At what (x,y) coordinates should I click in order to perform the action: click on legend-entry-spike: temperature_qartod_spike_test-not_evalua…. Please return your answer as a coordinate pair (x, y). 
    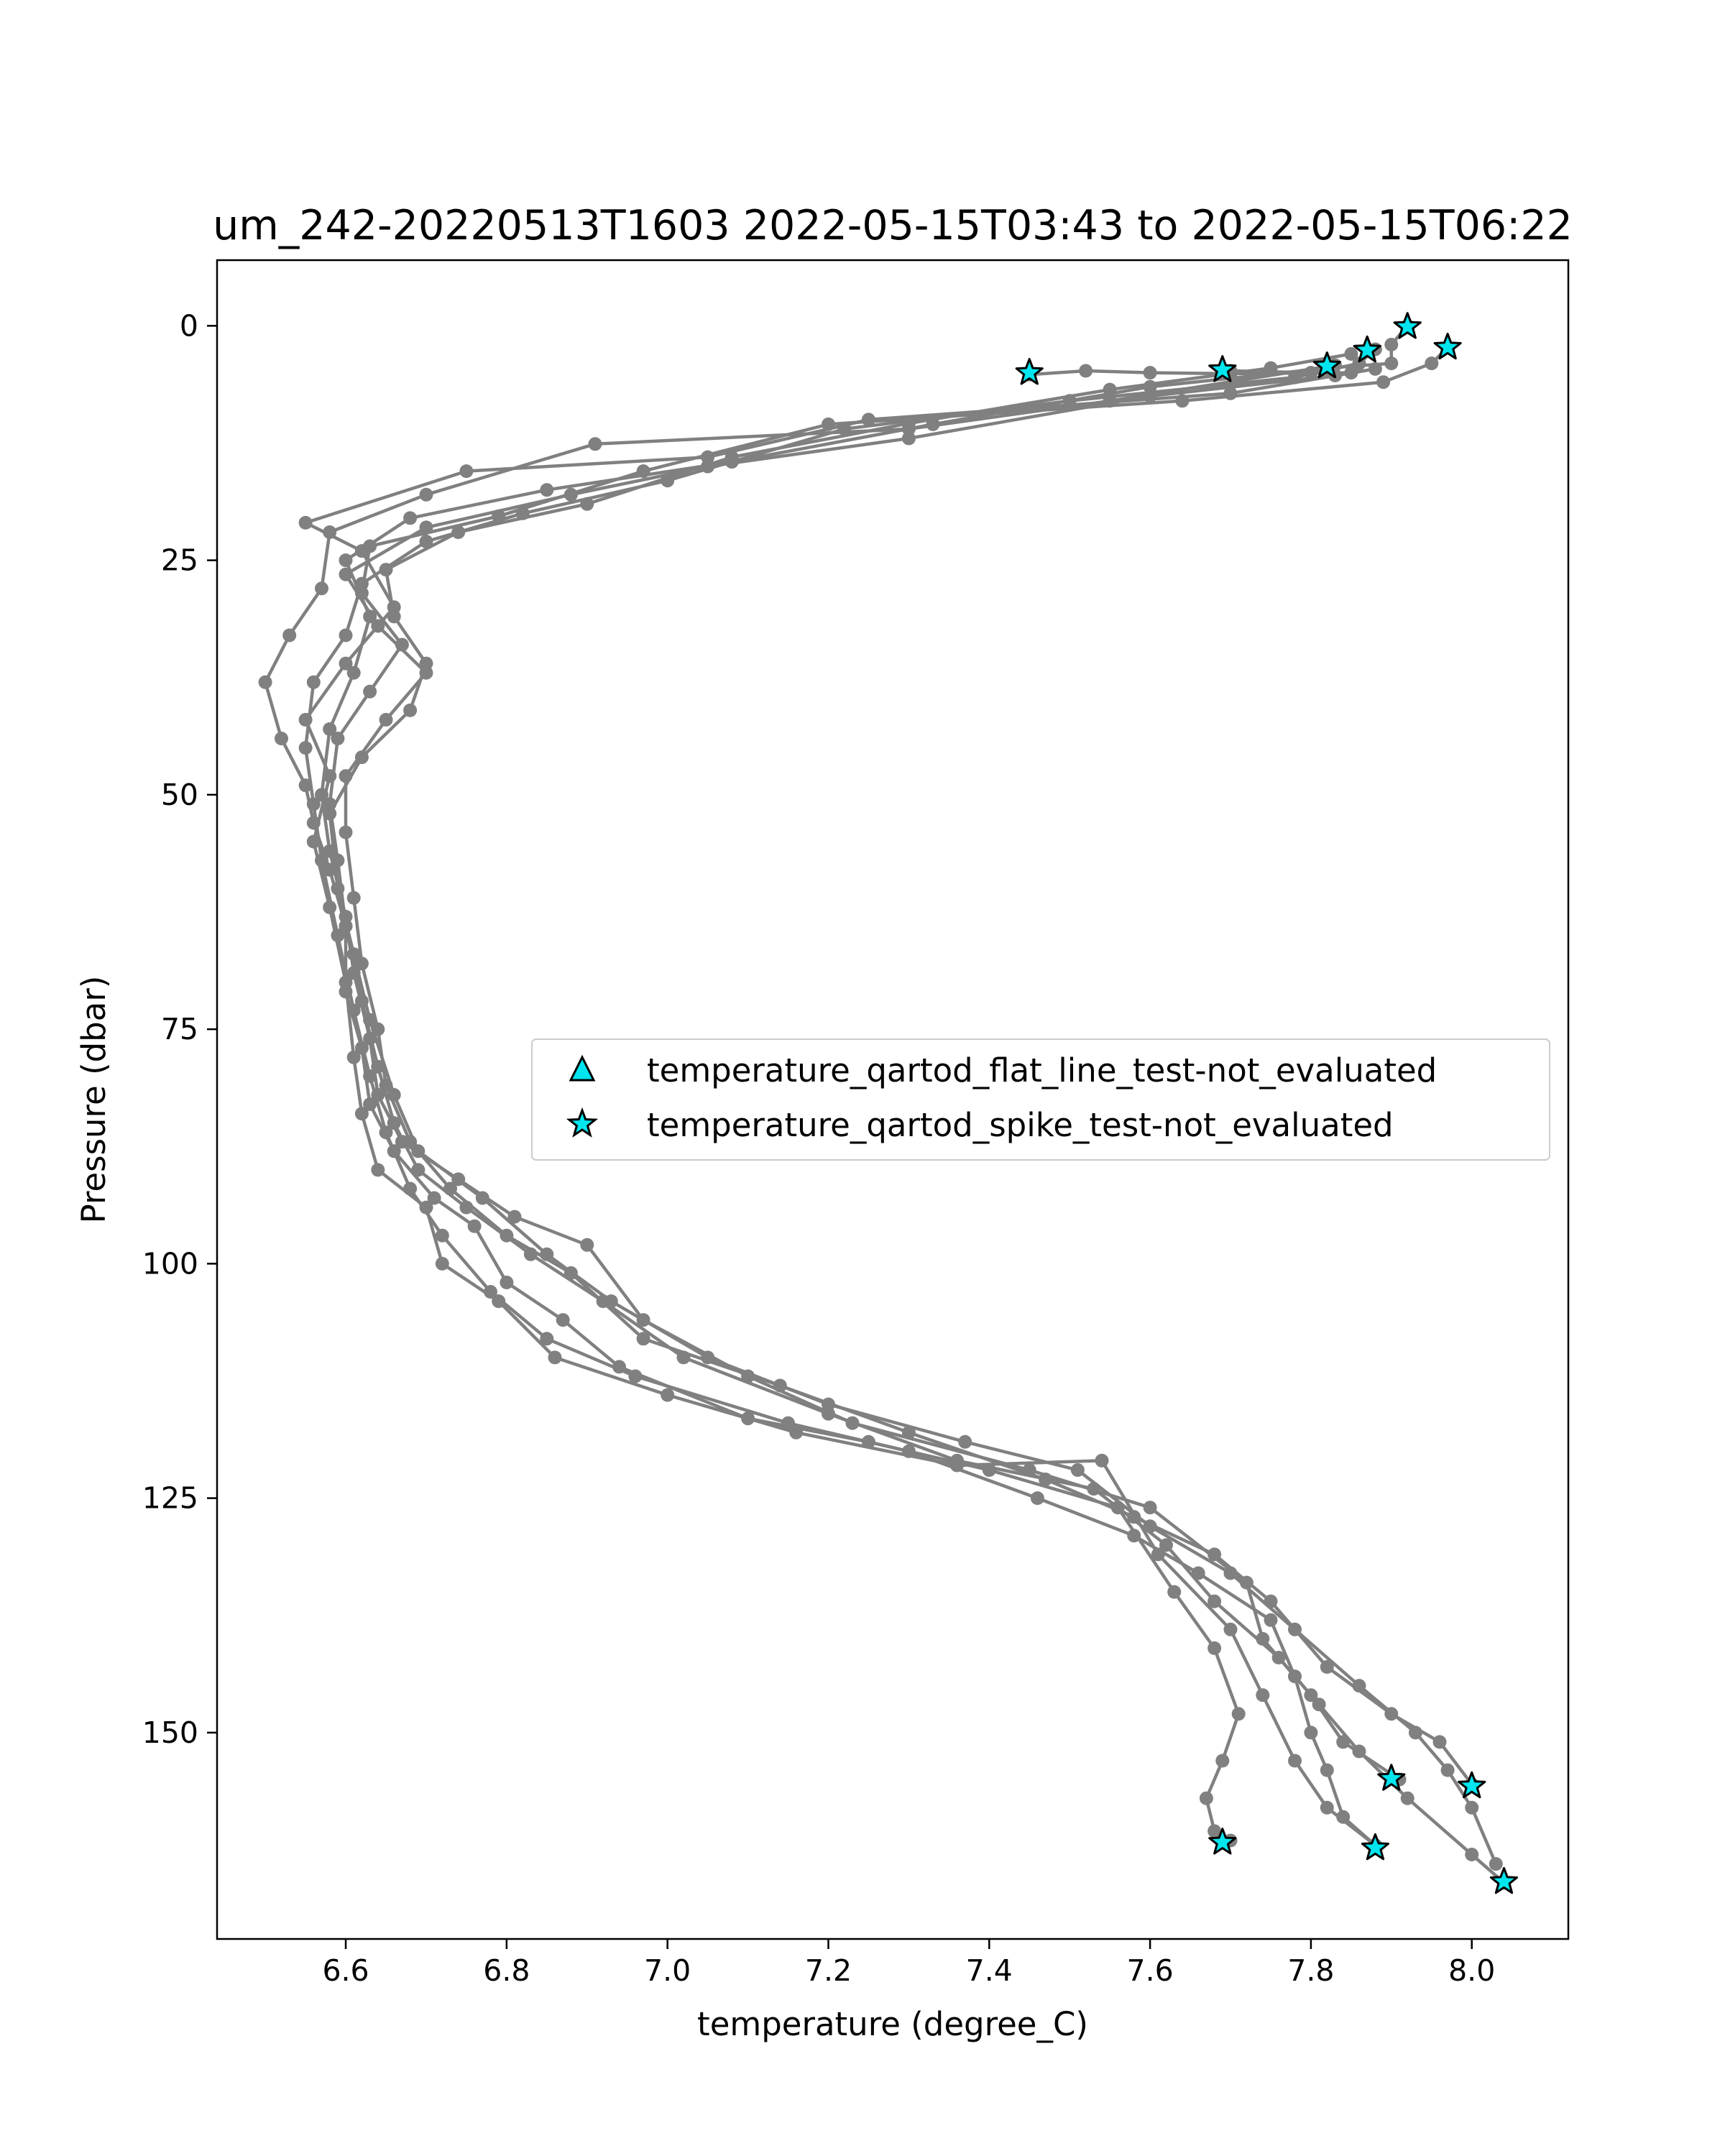
    Looking at the image, I should click on (1020, 1125).